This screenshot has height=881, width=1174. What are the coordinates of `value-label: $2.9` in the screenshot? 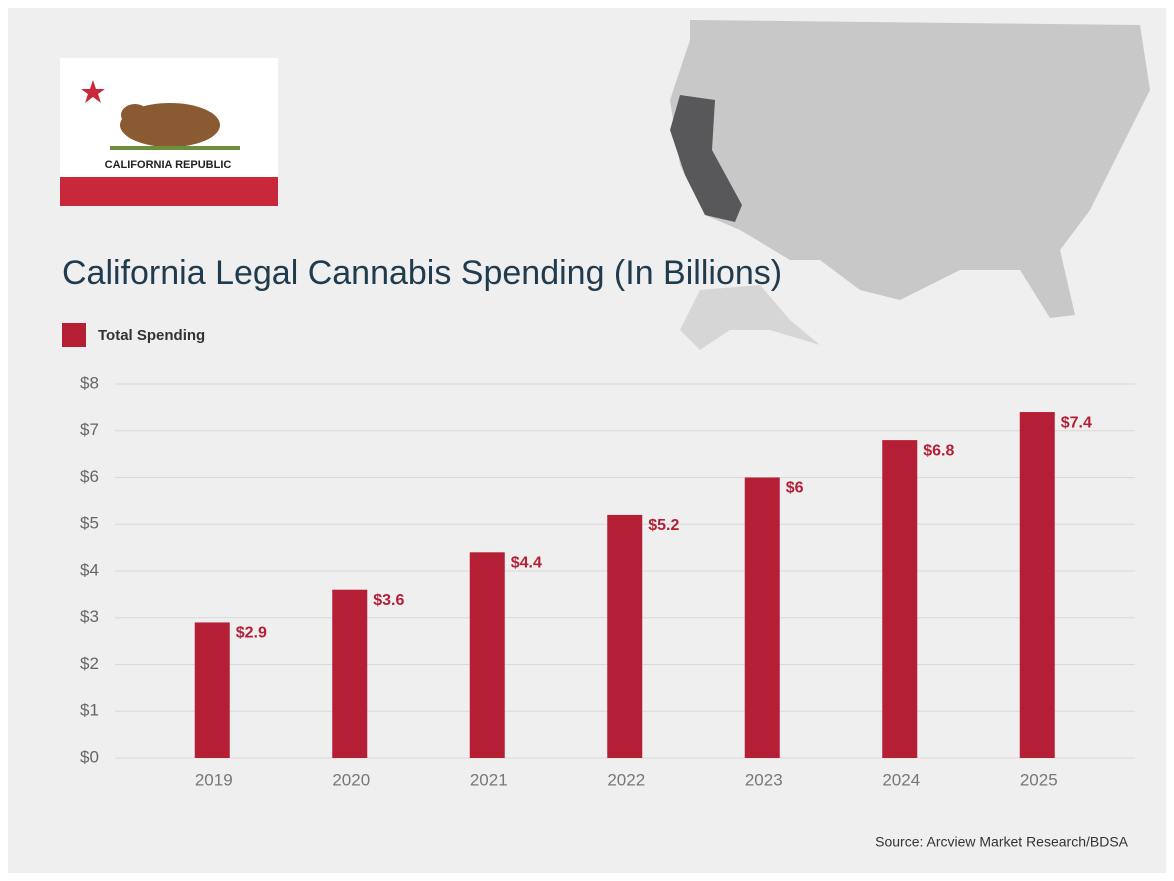 It's located at (251, 633).